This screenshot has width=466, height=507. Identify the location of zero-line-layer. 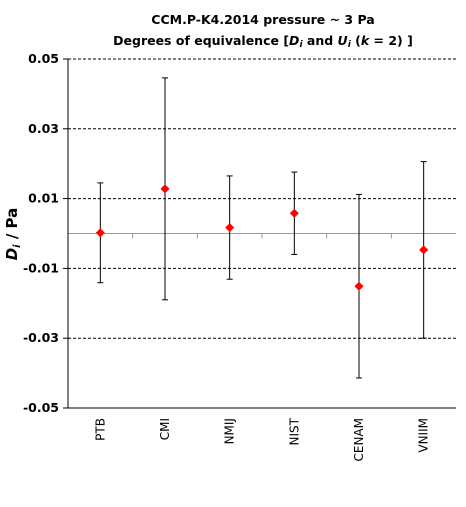
(262, 236).